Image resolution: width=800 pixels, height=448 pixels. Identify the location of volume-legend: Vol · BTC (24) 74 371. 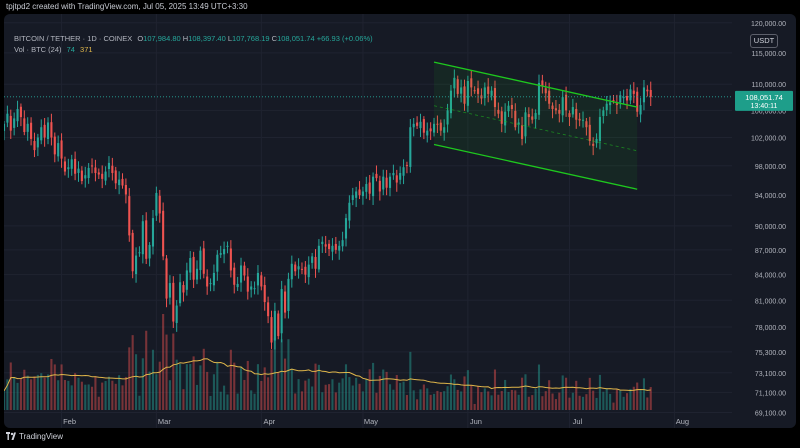
(53, 49).